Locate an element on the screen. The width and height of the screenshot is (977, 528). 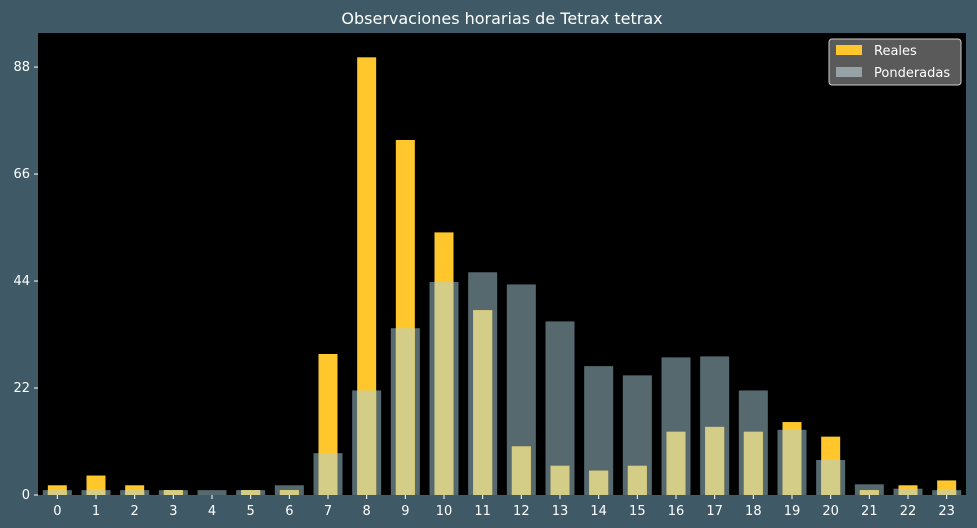
legend-swatch-ponderadas is located at coordinates (849, 72).